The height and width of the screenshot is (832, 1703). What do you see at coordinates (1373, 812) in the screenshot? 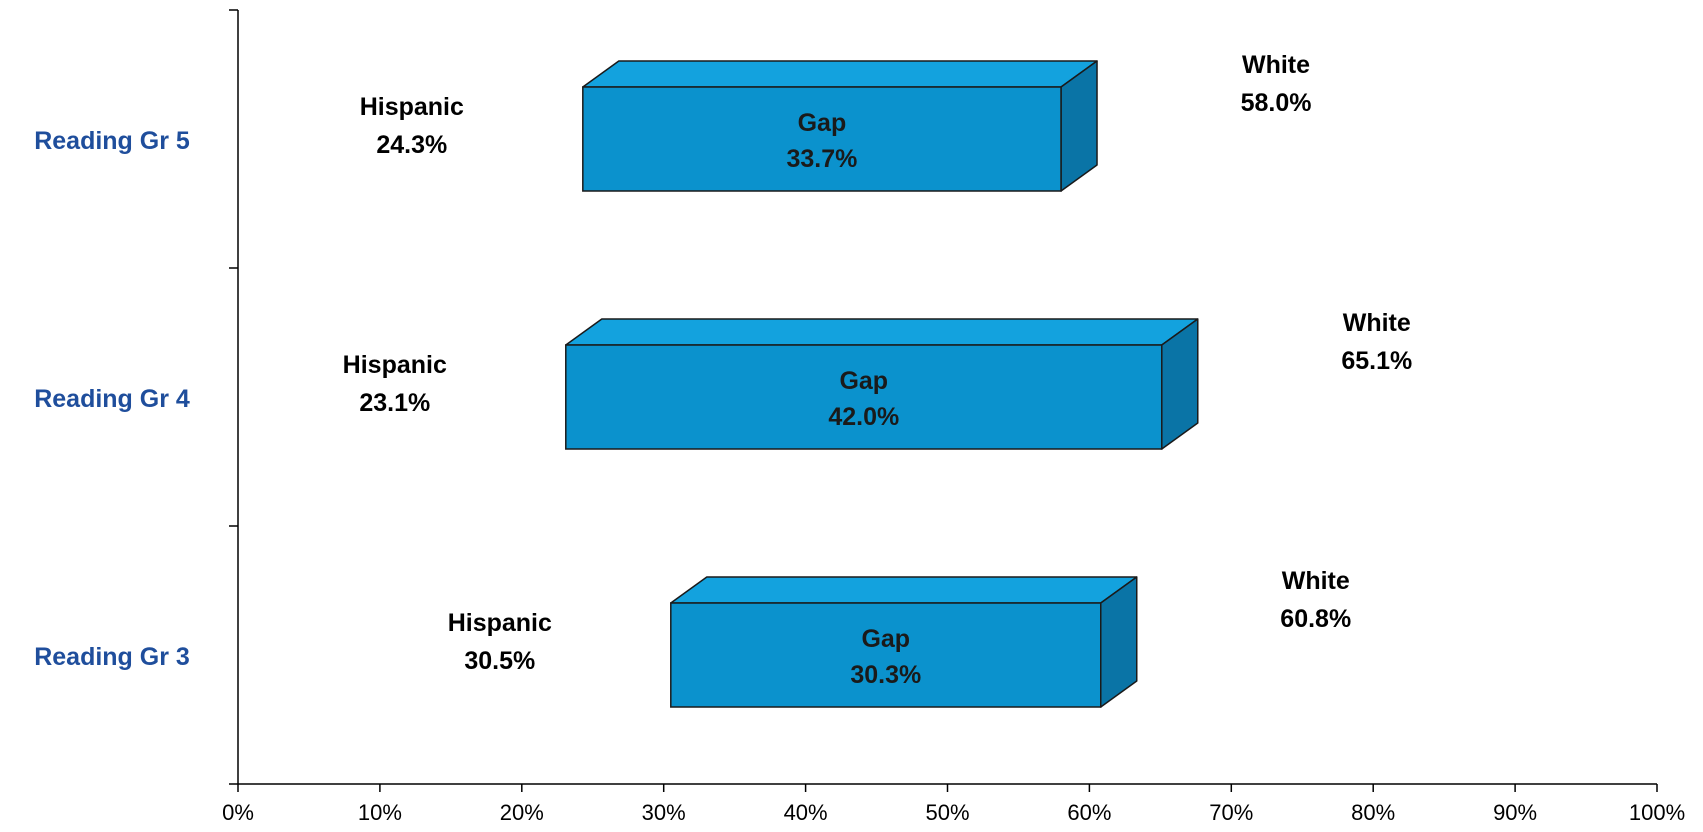
I see `x-tick-label: 80%` at bounding box center [1373, 812].